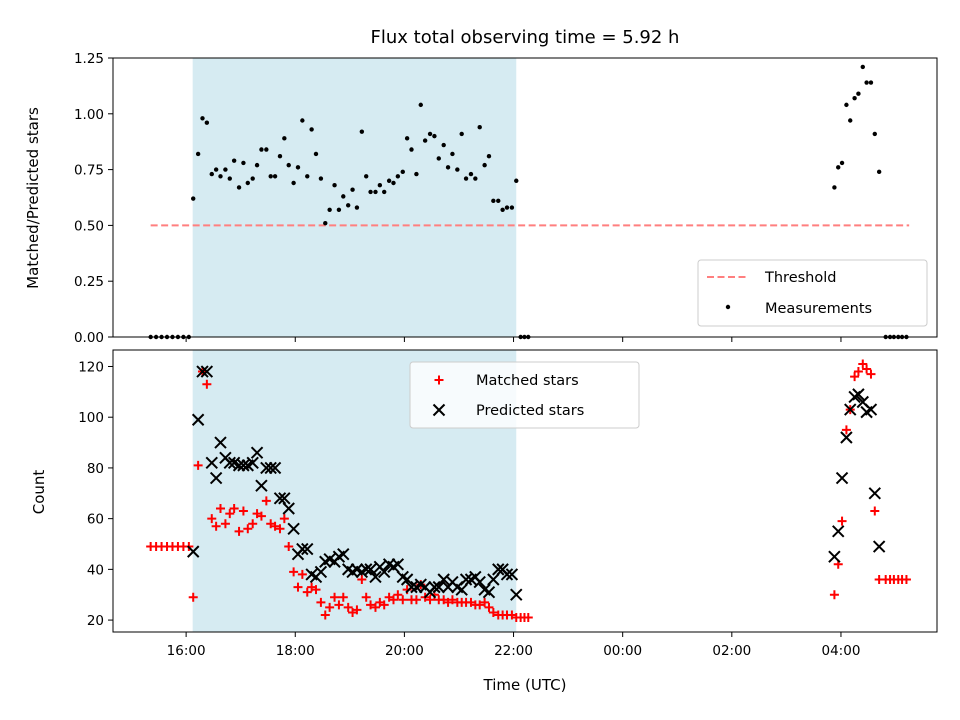 The width and height of the screenshot is (960, 720). Describe the element at coordinates (33, 198) in the screenshot. I see `ratio-y-axis-label: Matched/Predicted stars` at that location.